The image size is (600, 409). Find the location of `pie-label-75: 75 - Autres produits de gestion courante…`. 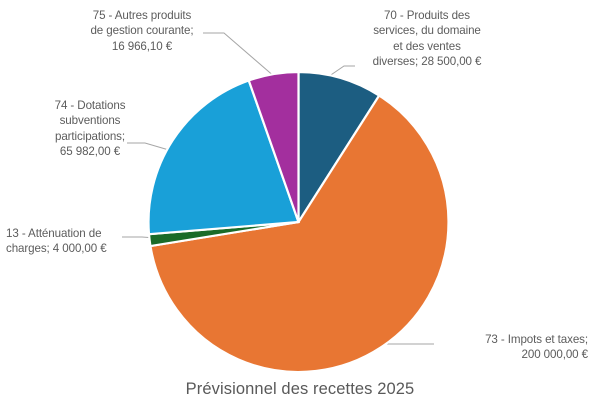

pie-label-75: 75 - Autres produits de gestion courante… is located at coordinates (142, 31).